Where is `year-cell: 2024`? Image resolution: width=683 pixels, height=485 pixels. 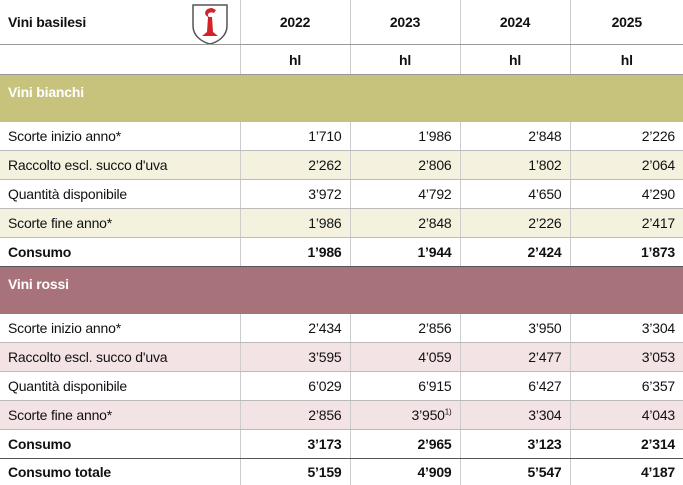
year-cell: 2024 is located at coordinates (515, 22).